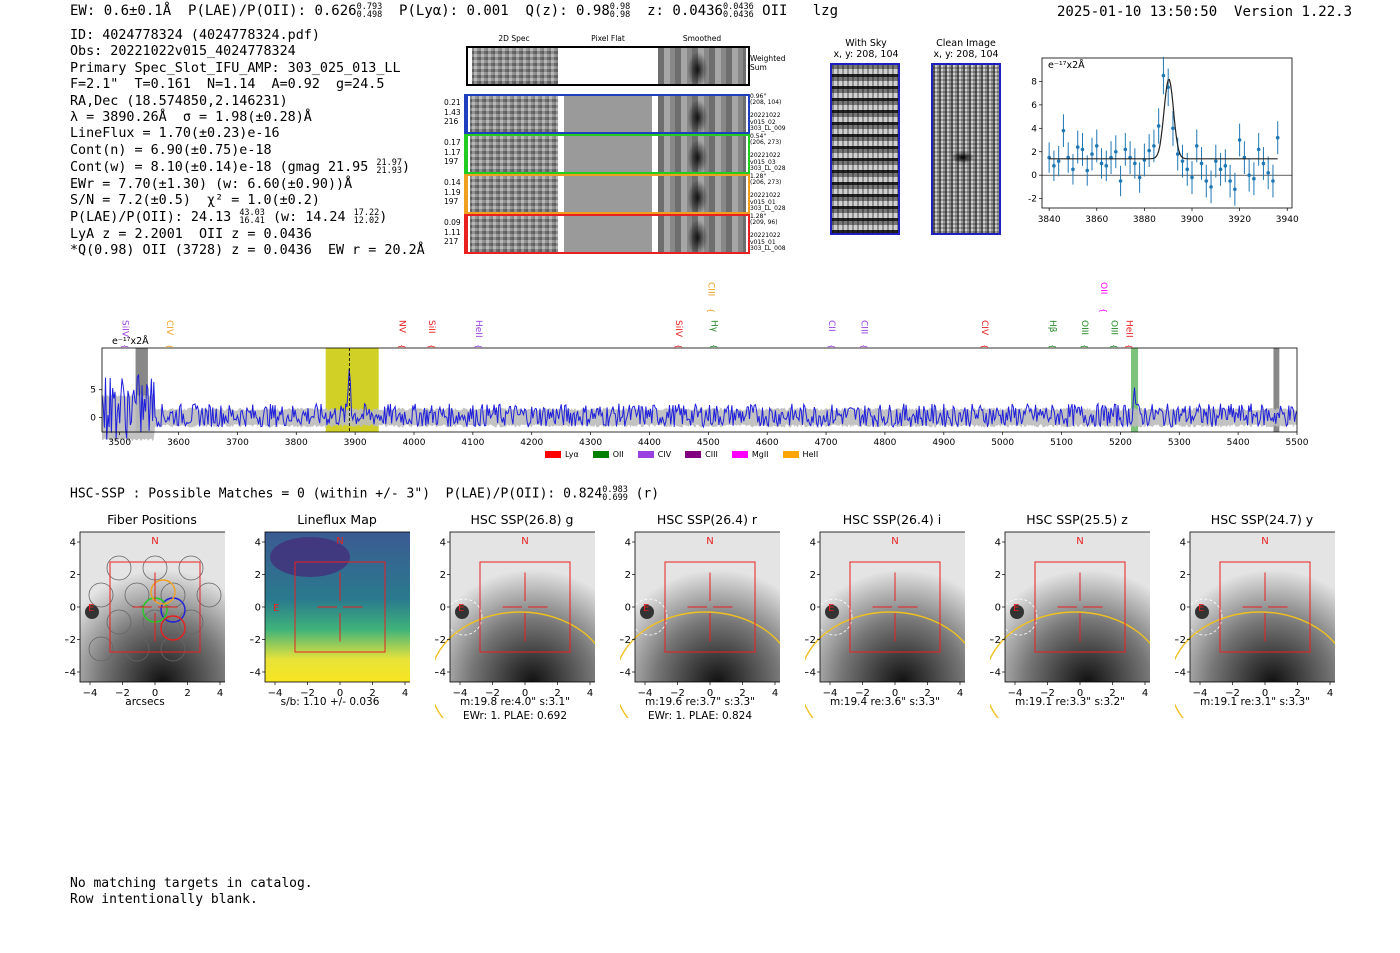  Describe the element at coordinates (702, 154) in the screenshot. I see `fiber-smooth-image` at that location.